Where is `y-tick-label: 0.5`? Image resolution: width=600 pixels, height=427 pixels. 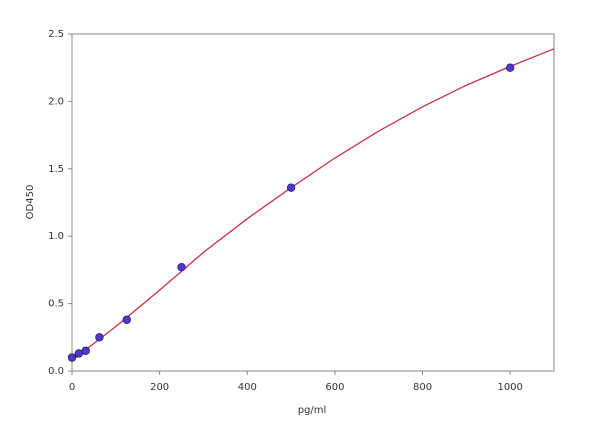 y-tick-label: 0.5 is located at coordinates (56, 304).